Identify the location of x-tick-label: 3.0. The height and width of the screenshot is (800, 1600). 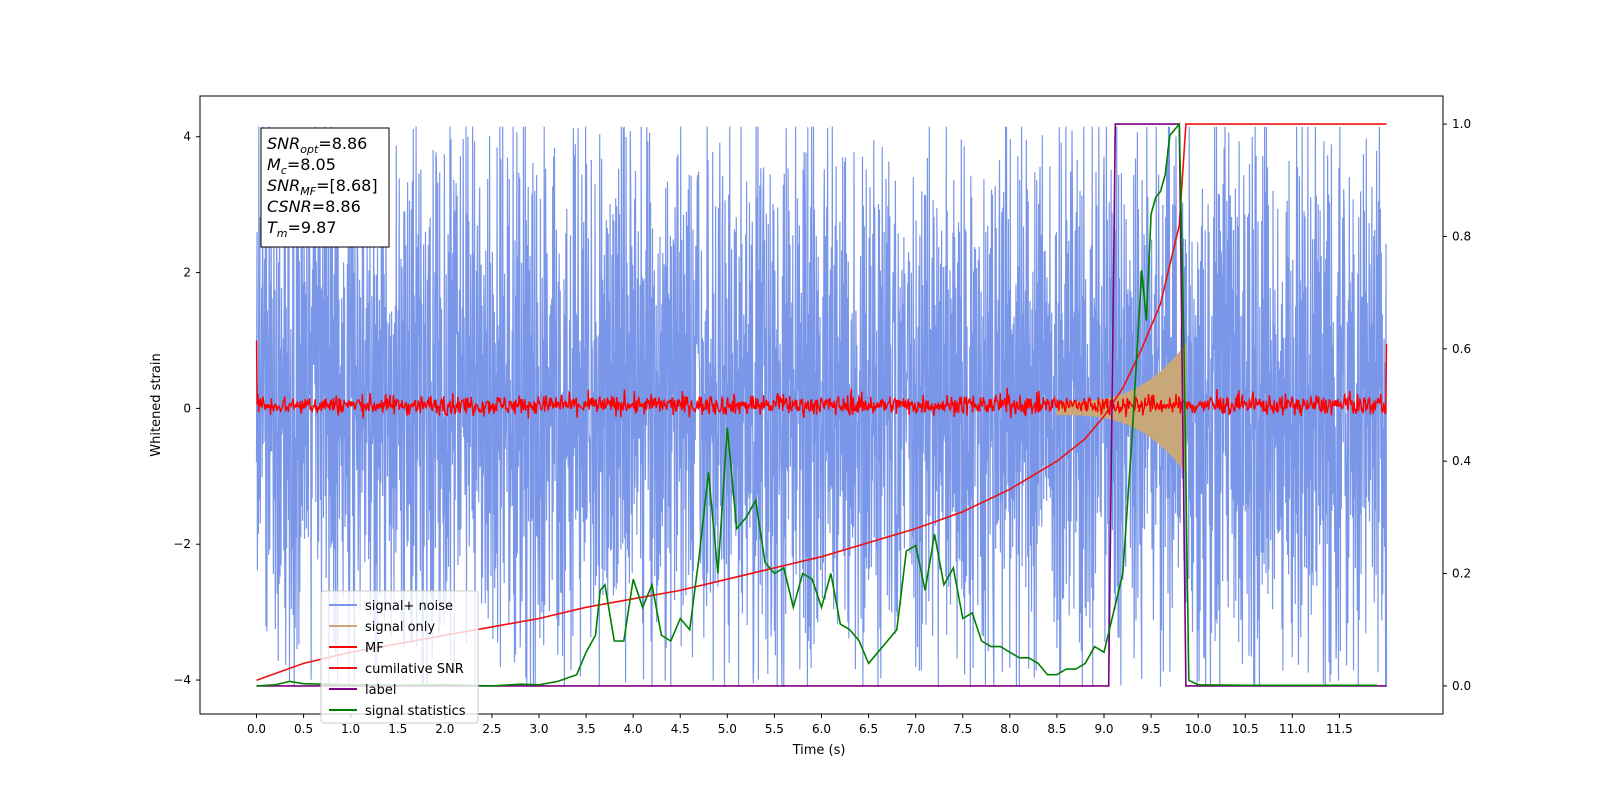
(538, 729).